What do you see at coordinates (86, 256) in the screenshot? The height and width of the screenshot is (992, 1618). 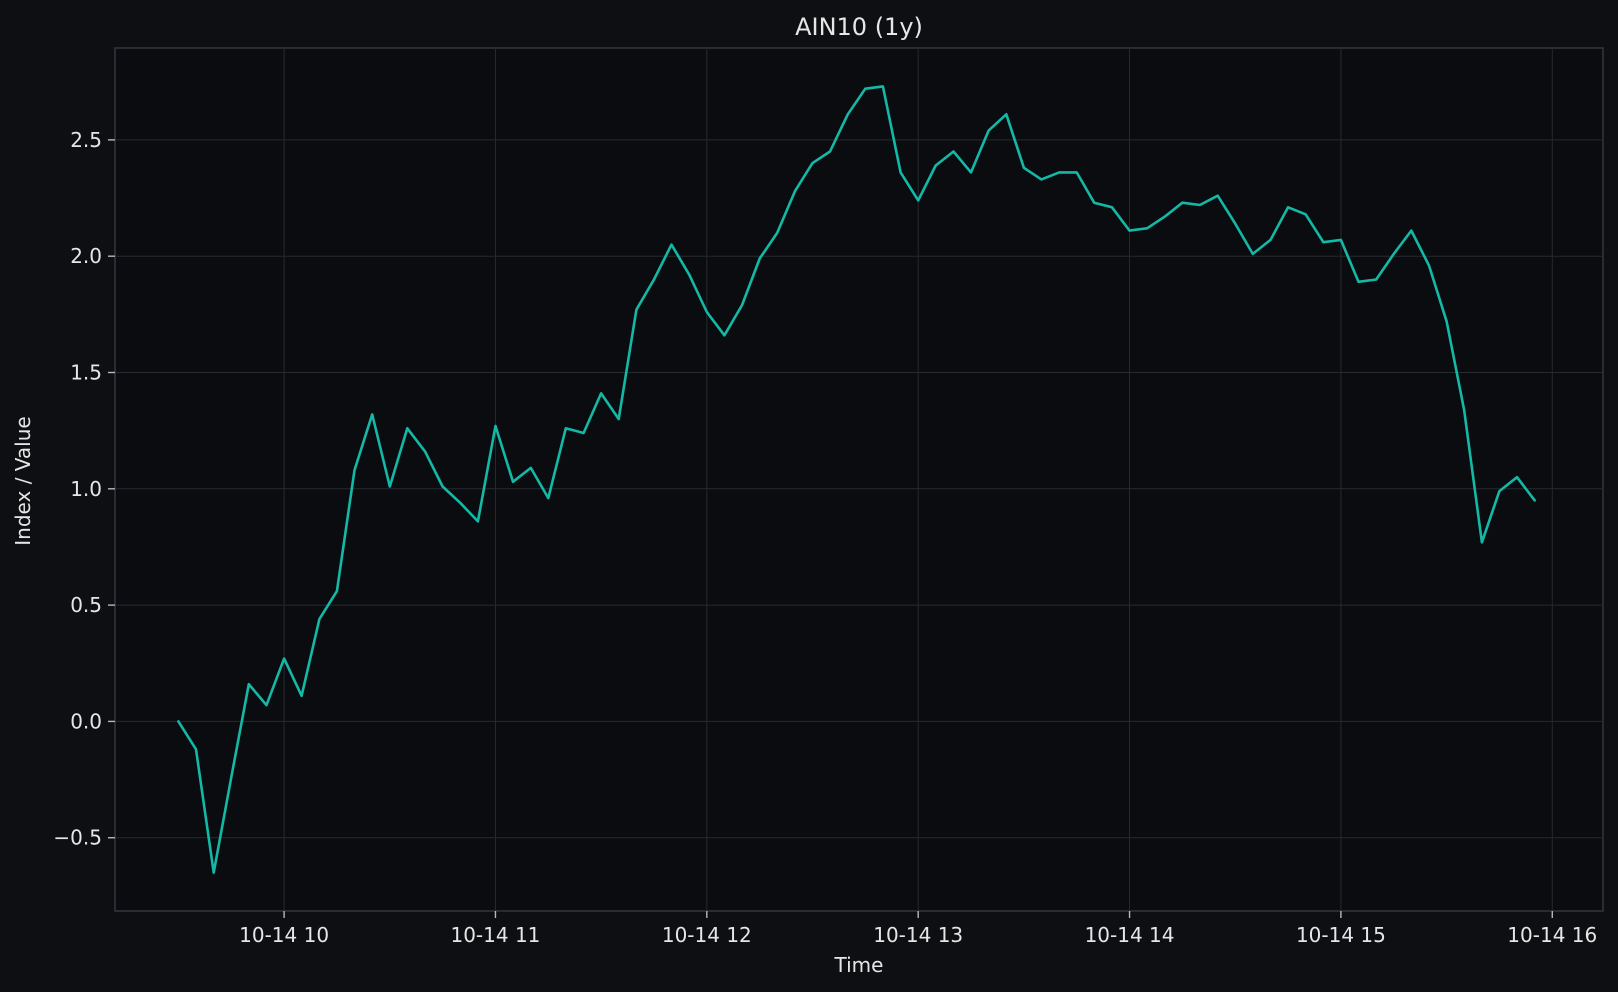 I see `y-tick-label: 2.0` at bounding box center [86, 256].